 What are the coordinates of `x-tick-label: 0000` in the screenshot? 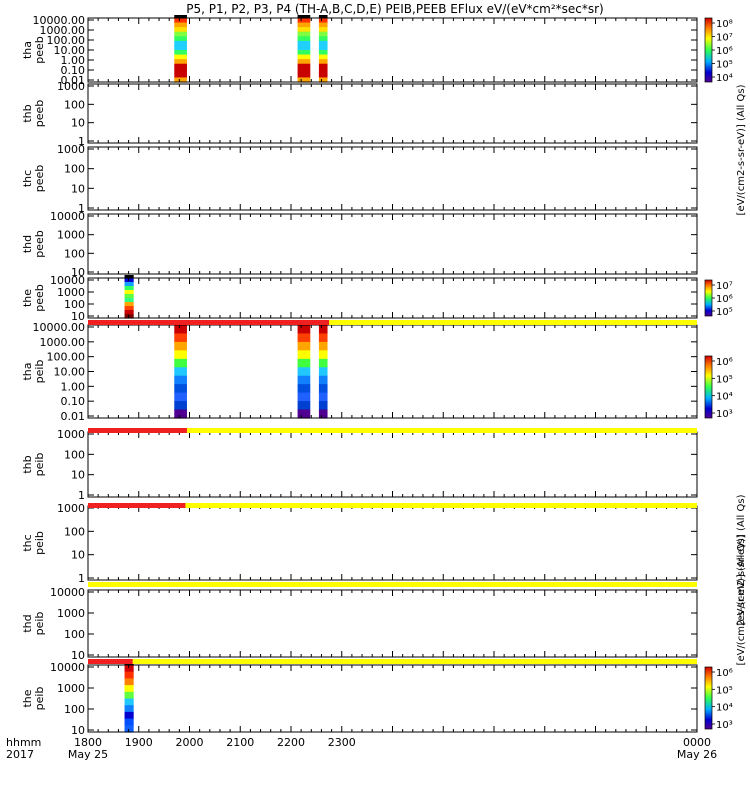 It's located at (697, 742).